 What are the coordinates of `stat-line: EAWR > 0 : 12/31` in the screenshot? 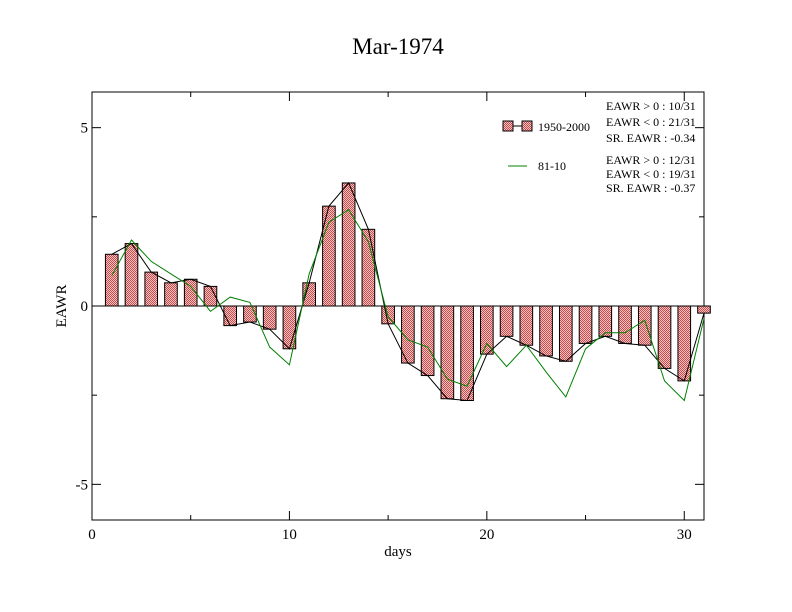 It's located at (651, 160).